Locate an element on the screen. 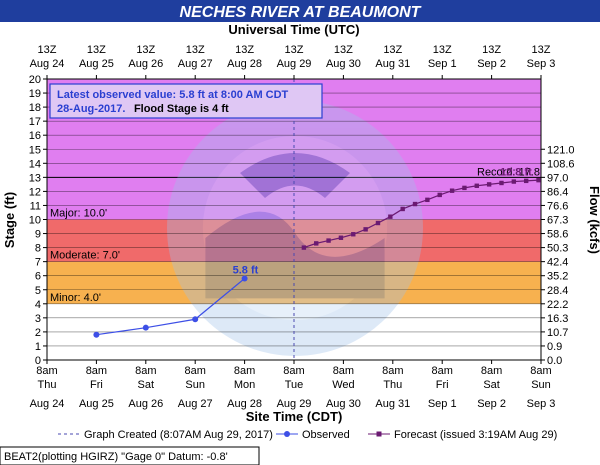  flow-tick-label: 67.3 is located at coordinates (557, 221).